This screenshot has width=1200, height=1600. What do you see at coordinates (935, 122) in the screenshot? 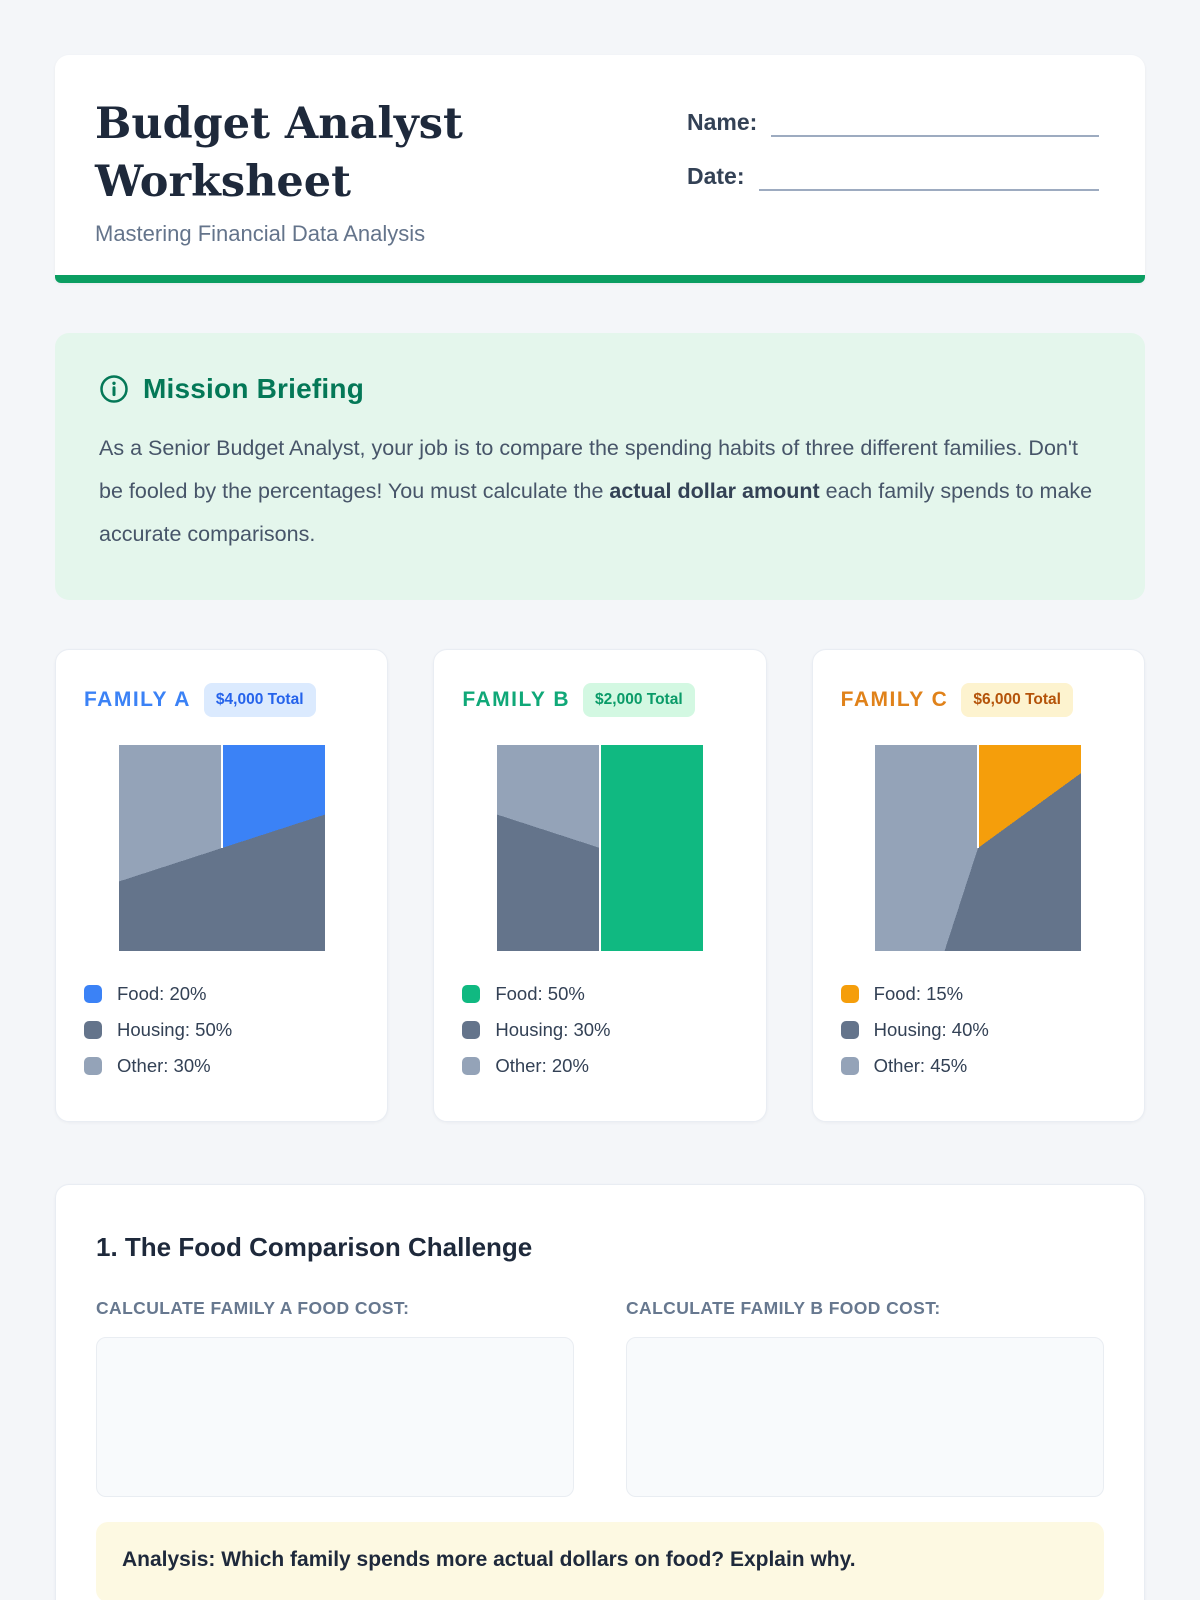
I see `name-line` at bounding box center [935, 122].